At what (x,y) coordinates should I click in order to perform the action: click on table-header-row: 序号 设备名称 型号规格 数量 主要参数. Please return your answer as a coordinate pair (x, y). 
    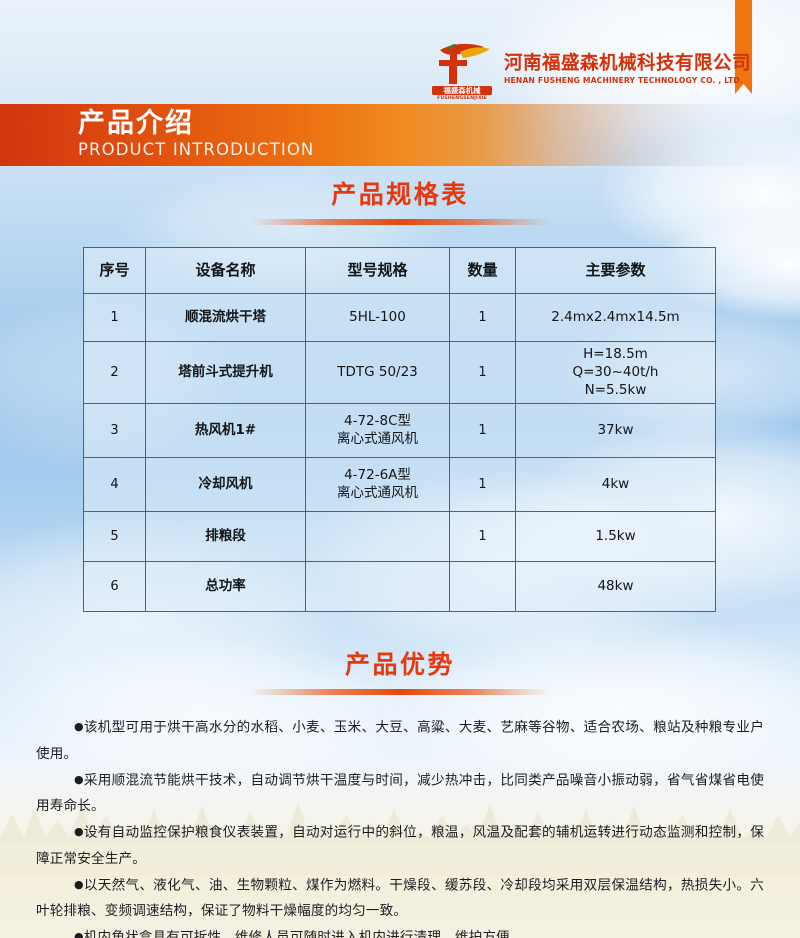
    Looking at the image, I should click on (399, 270).